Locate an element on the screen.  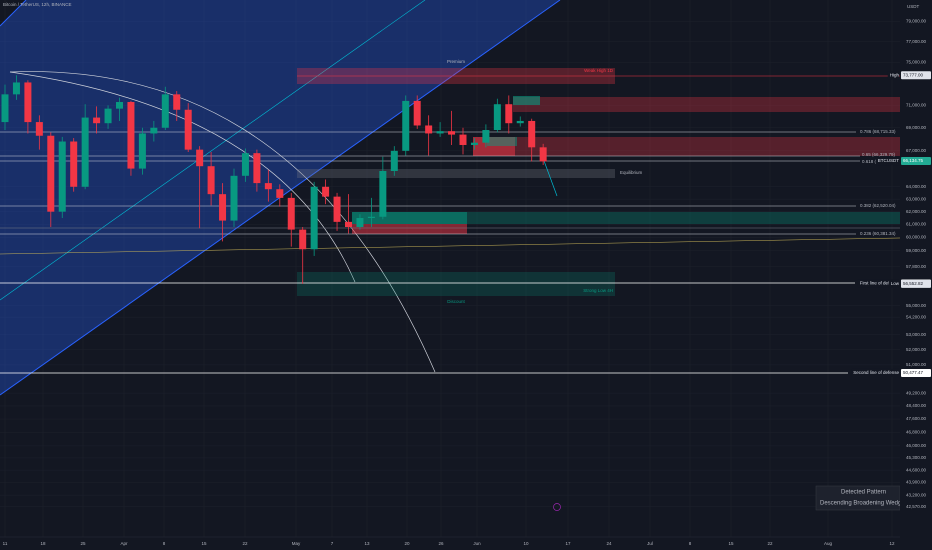
y-tick-label: 44,600.00 is located at coordinates (916, 469).